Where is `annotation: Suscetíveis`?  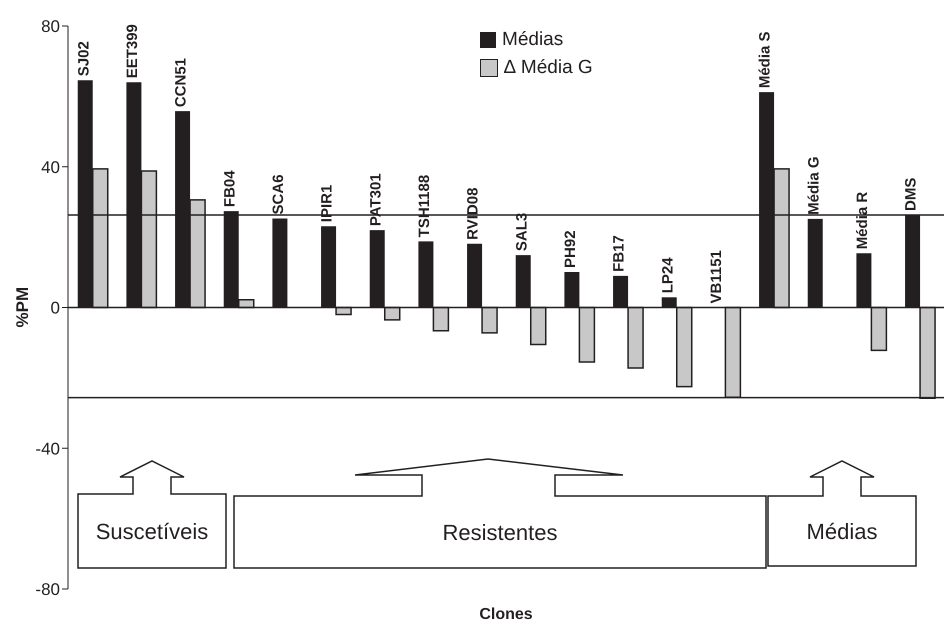 annotation: Suscetíveis is located at coordinates (152, 531).